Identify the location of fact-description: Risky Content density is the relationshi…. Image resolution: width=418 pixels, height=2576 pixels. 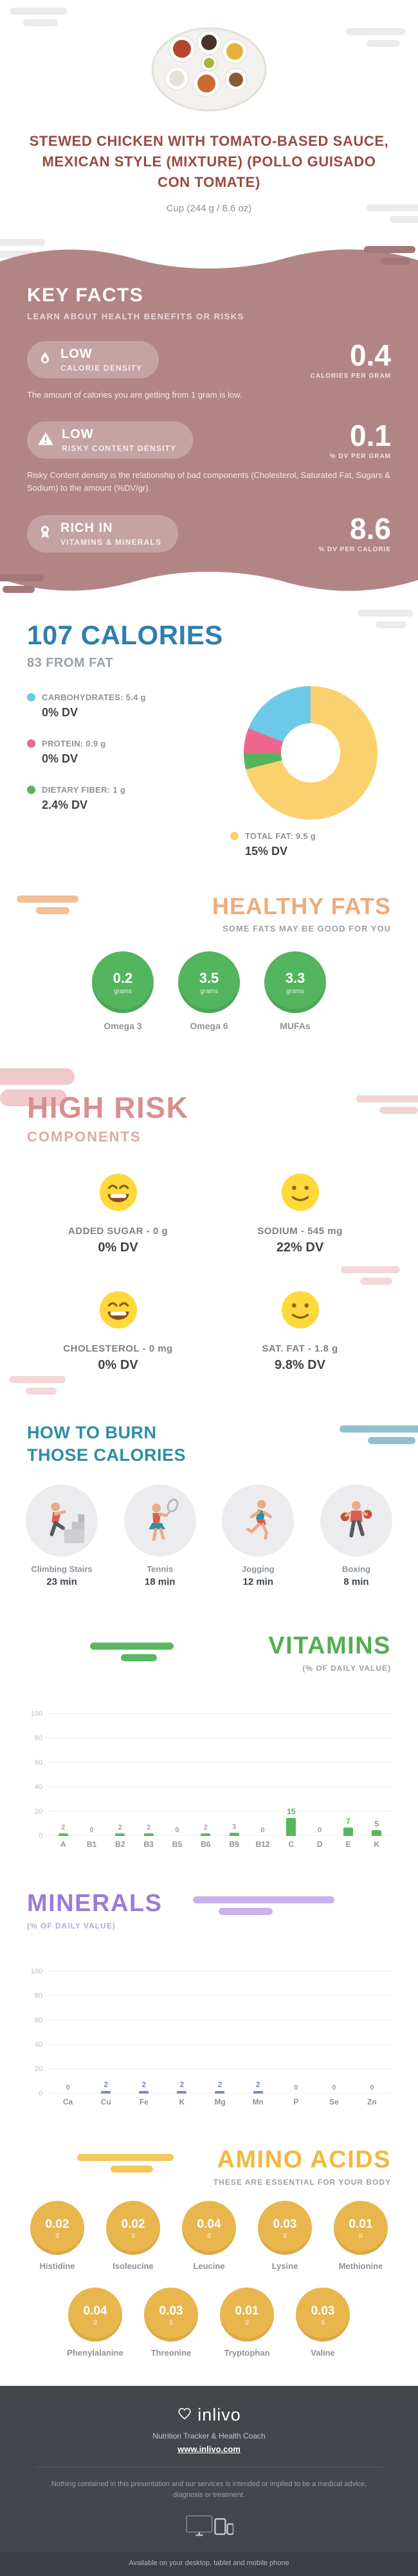
(209, 481).